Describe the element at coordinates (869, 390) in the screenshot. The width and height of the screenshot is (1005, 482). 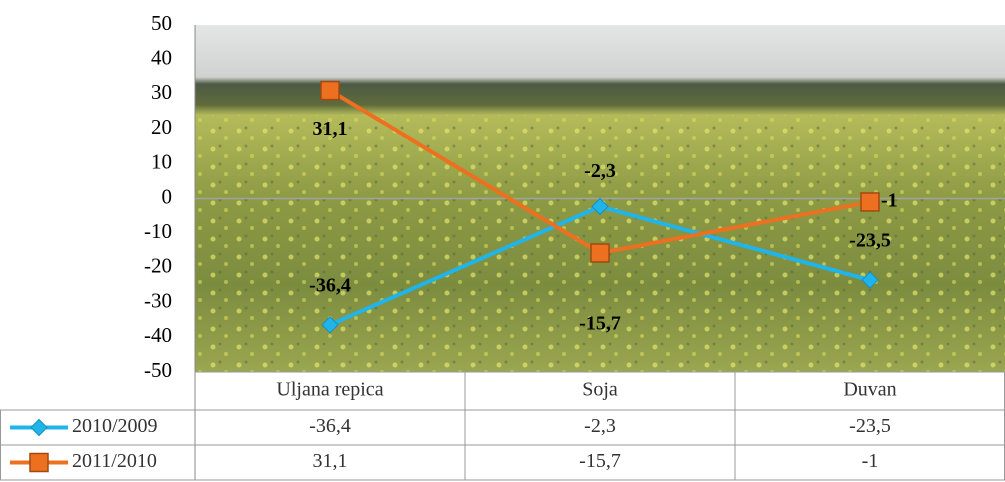
I see `x-tick-label: Duvan` at that location.